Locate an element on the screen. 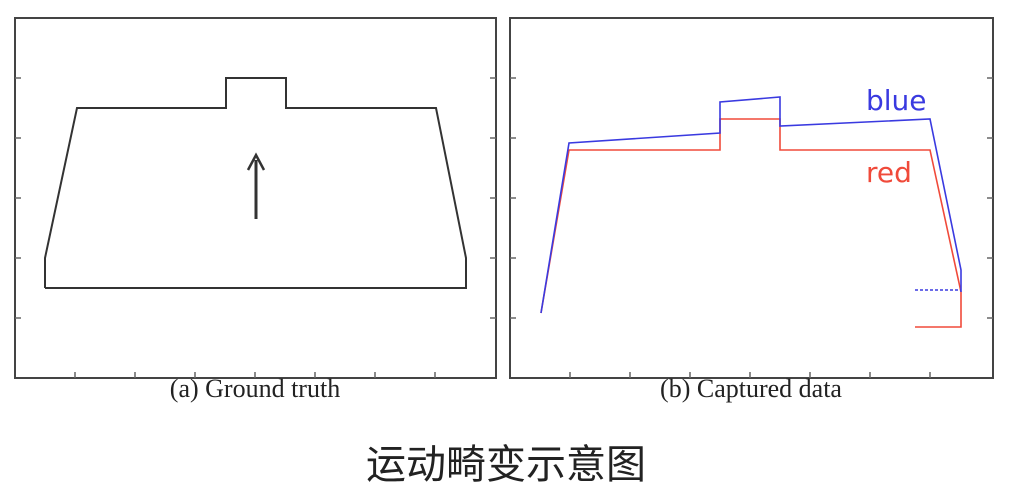  blue-series-label: blue is located at coordinates (896, 100).